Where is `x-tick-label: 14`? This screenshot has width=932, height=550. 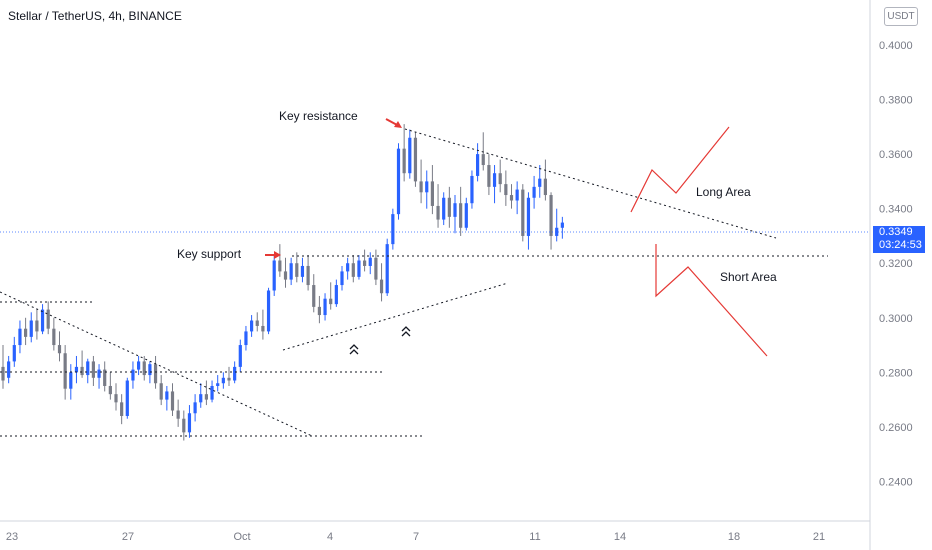 x-tick-label: 14 is located at coordinates (620, 537).